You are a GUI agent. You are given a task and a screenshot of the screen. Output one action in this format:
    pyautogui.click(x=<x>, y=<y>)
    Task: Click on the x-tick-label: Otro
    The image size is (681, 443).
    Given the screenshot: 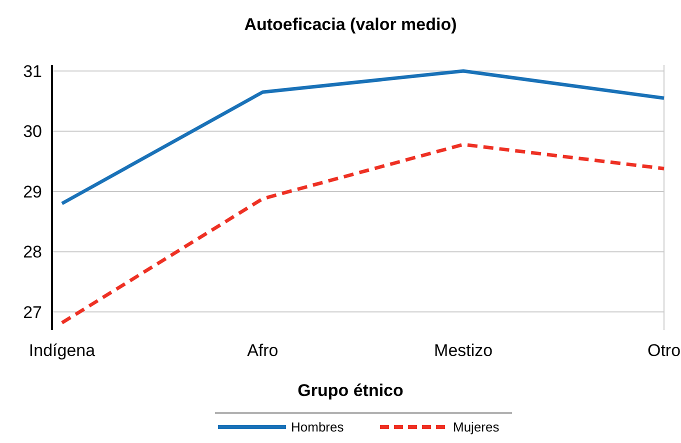 What is the action you would take?
    pyautogui.click(x=664, y=350)
    